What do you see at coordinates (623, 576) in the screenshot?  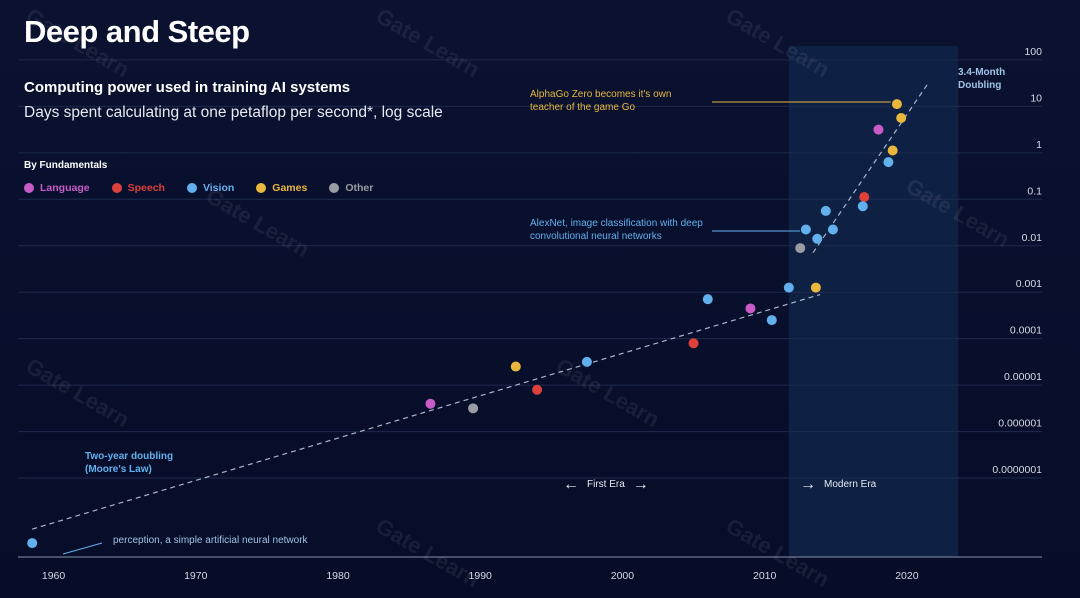 I see `x-tick-label: 2000` at bounding box center [623, 576].